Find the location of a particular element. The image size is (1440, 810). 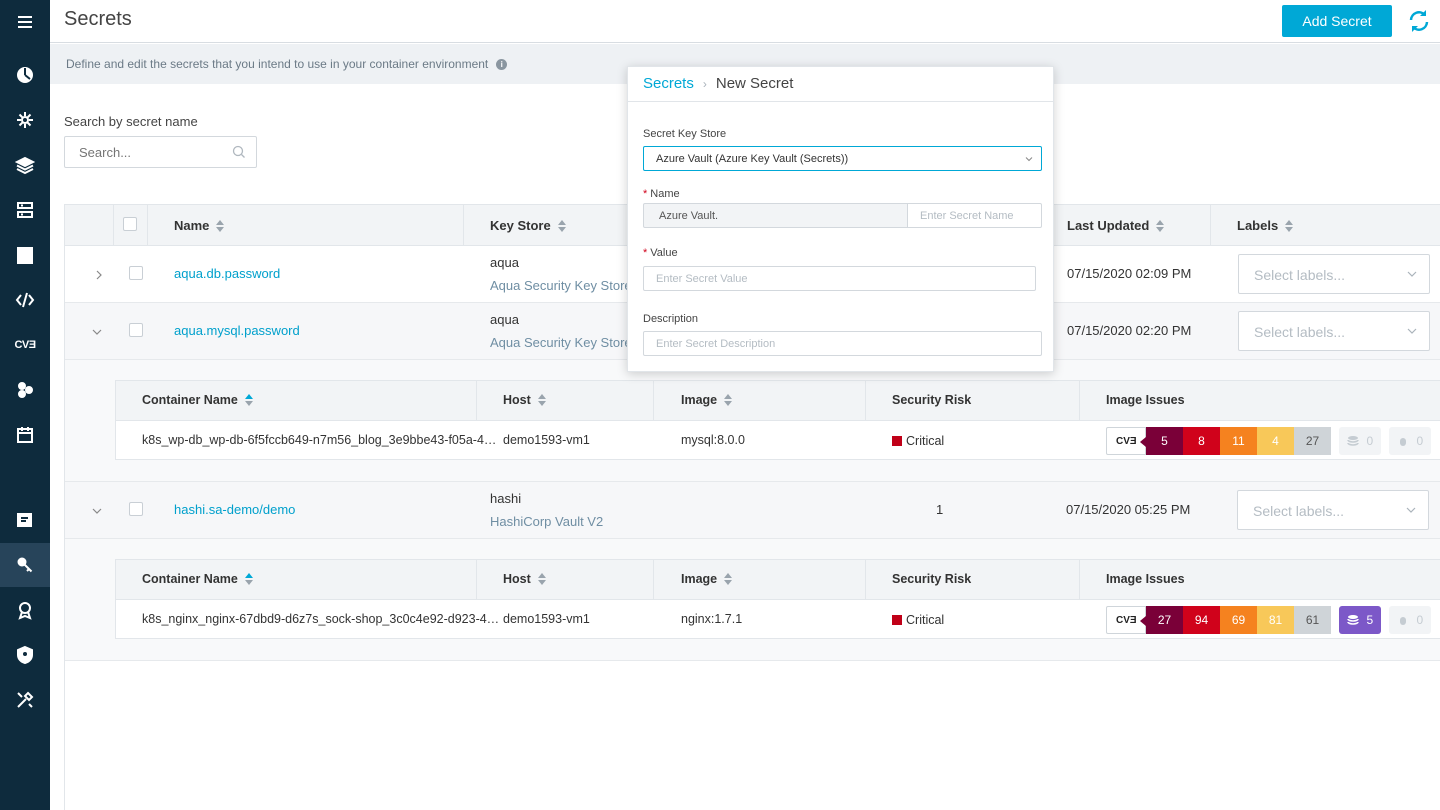

container-image: mysql:8.0.0 is located at coordinates (713, 440).